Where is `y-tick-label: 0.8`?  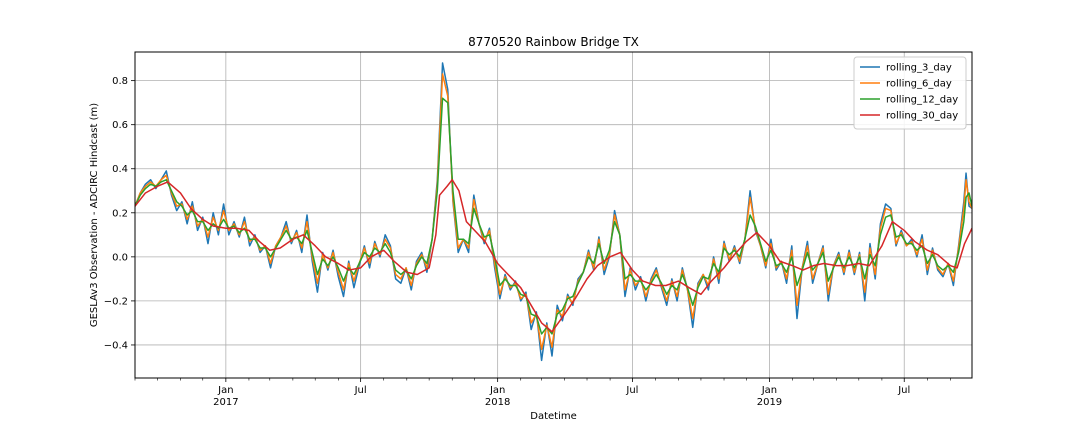 y-tick-label: 0.8 is located at coordinates (120, 81).